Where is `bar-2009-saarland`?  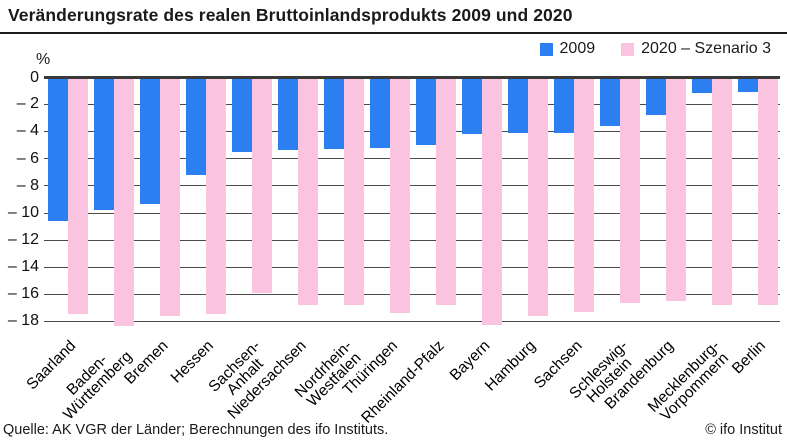 bar-2009-saarland is located at coordinates (58, 149).